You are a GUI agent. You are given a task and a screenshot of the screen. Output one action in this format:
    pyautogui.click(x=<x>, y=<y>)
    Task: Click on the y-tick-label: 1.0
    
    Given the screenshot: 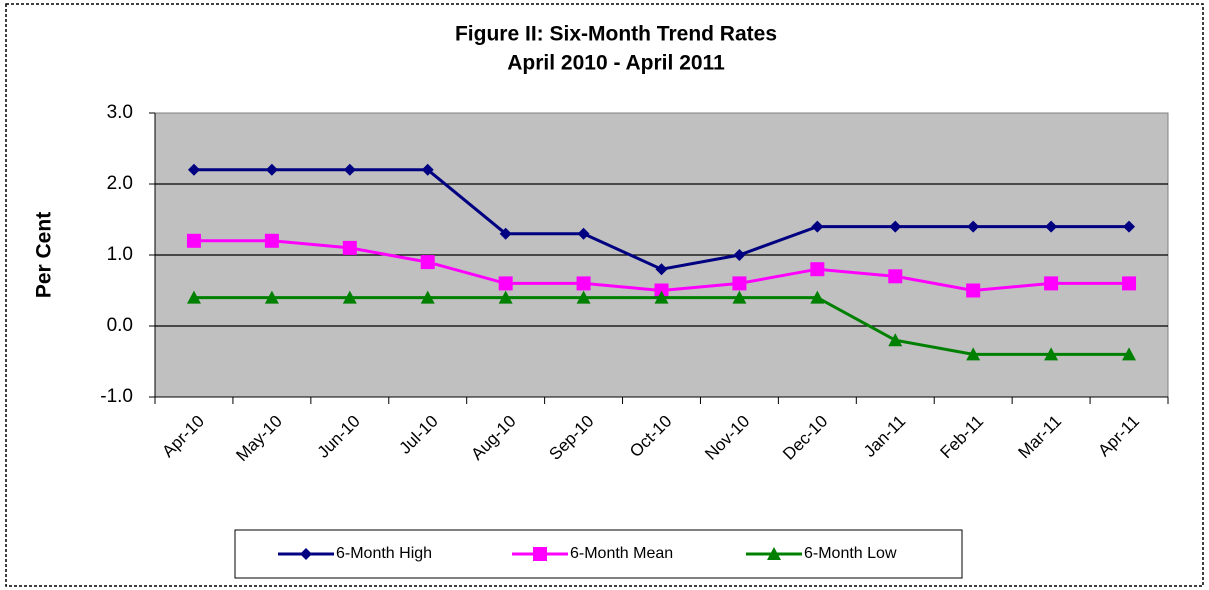 What is the action you would take?
    pyautogui.click(x=120, y=254)
    